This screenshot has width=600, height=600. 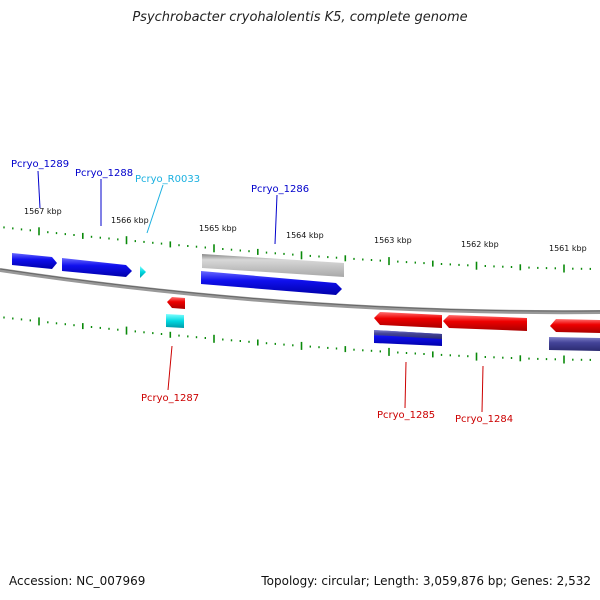 I want to click on lower-tick-row, so click(x=297, y=340).